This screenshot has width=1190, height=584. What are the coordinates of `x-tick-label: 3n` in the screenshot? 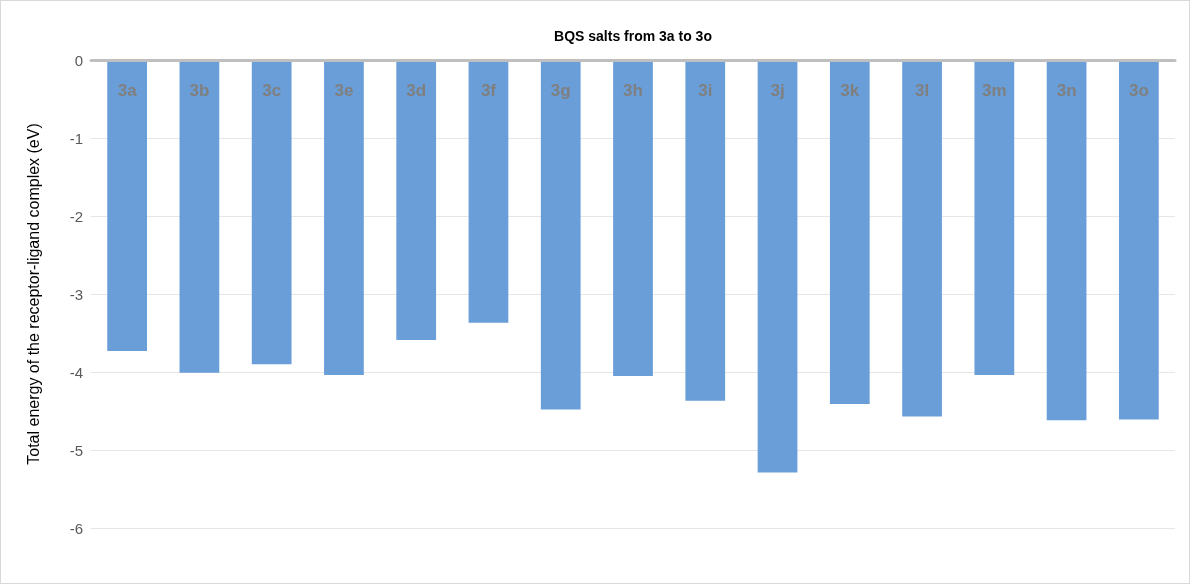 It's located at (1066, 90).